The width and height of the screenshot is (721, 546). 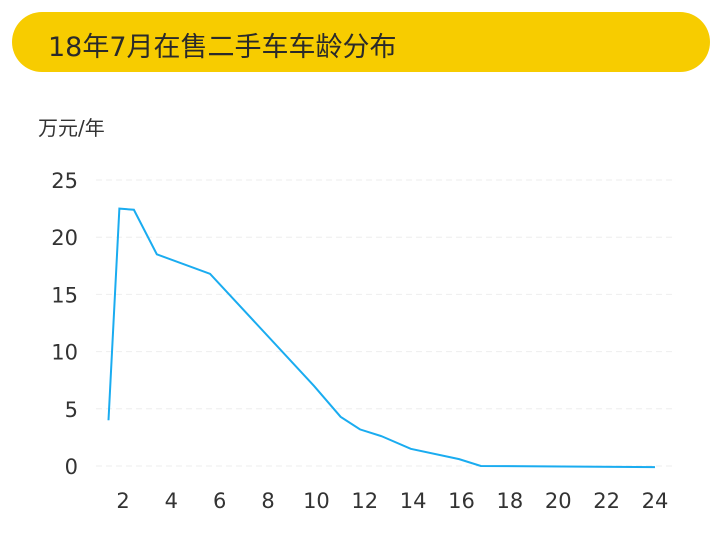 I want to click on x-tick-label: 4, so click(x=171, y=501).